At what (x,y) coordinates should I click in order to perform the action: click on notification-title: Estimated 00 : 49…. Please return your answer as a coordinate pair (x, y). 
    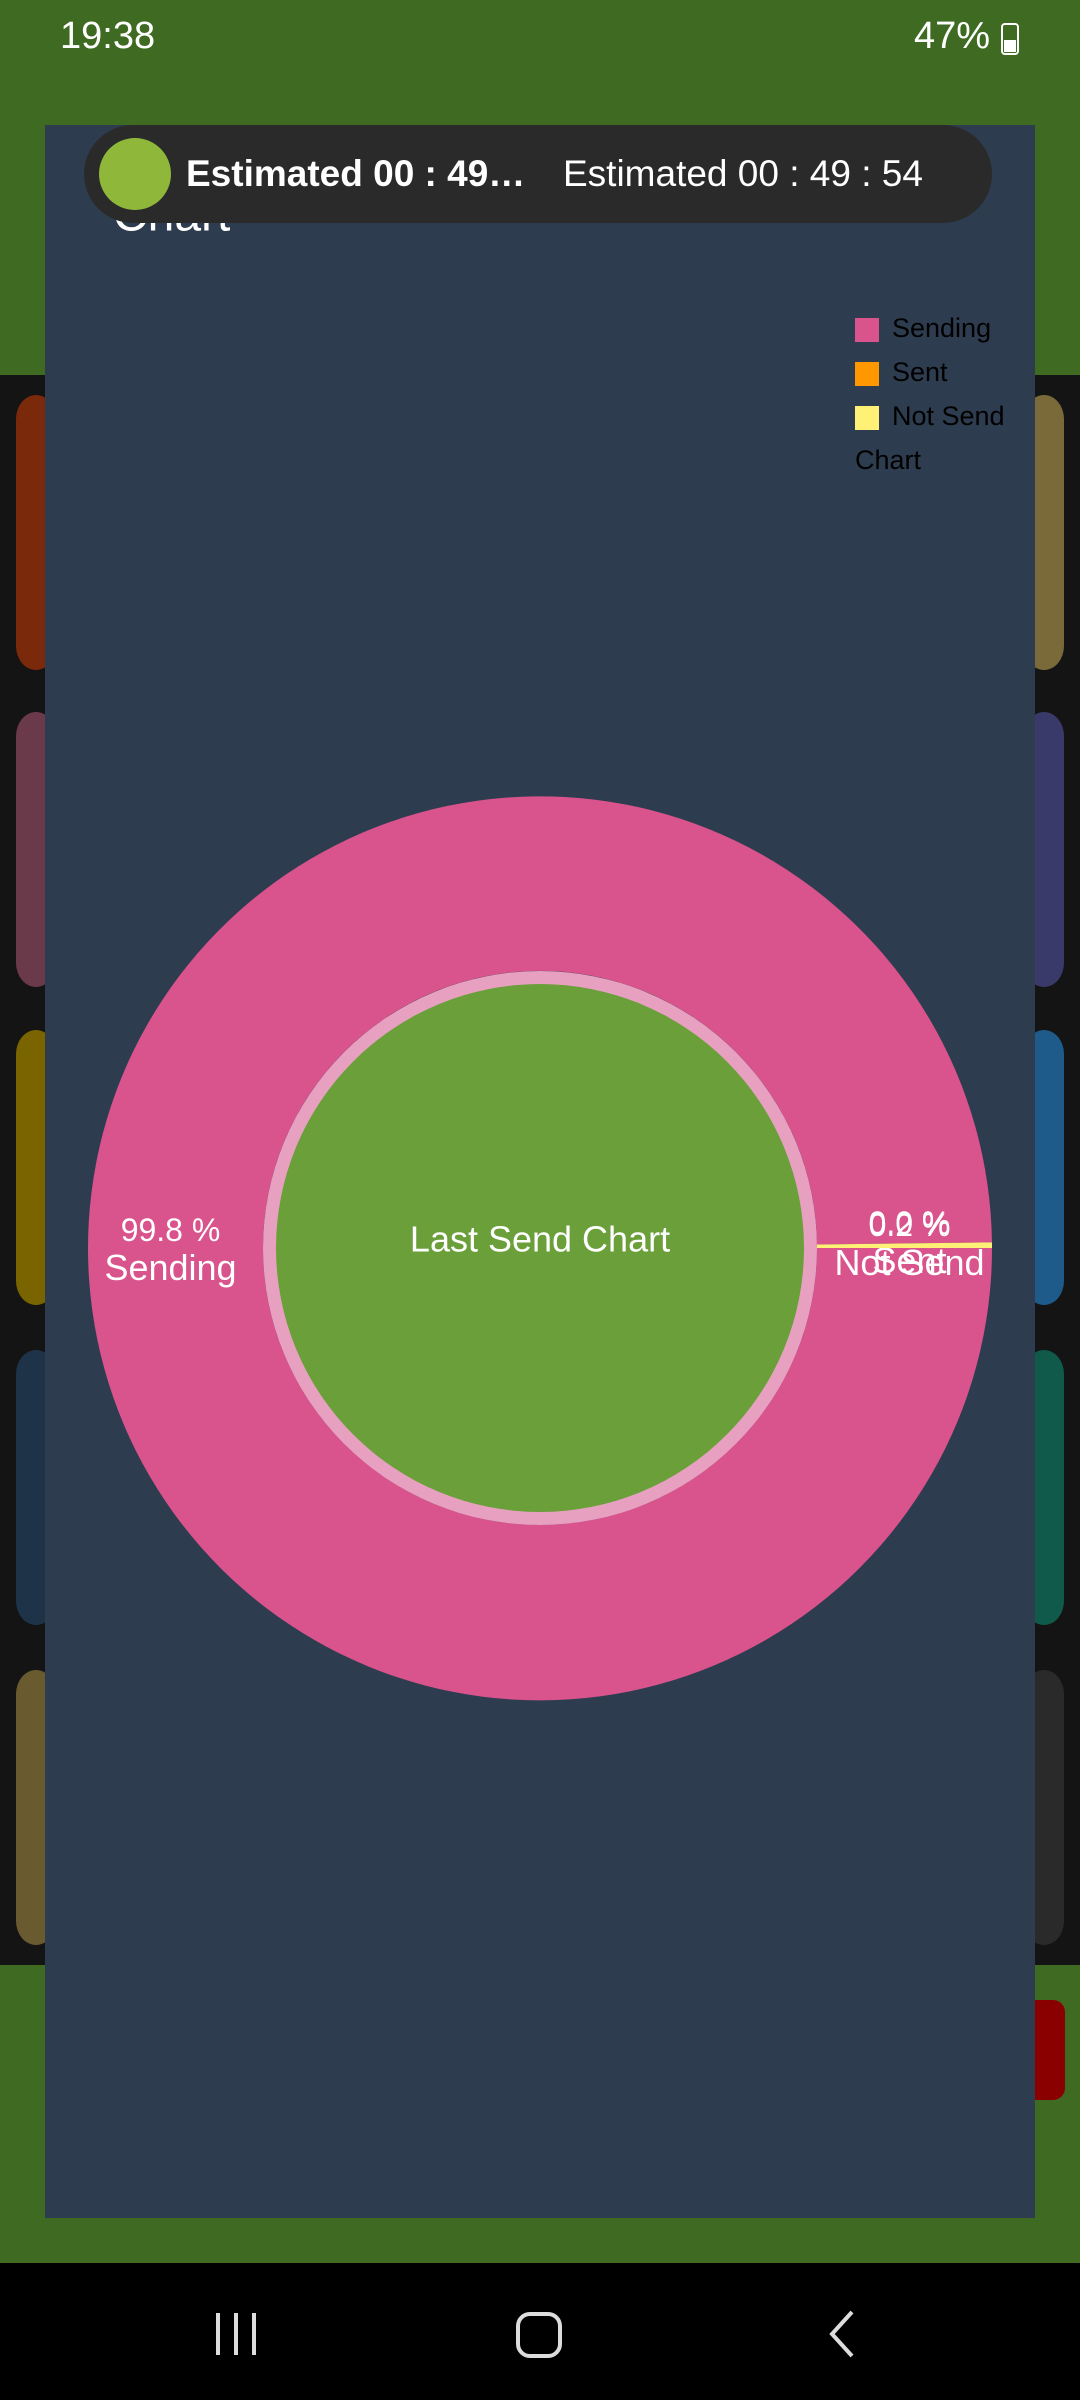
    Looking at the image, I should click on (355, 173).